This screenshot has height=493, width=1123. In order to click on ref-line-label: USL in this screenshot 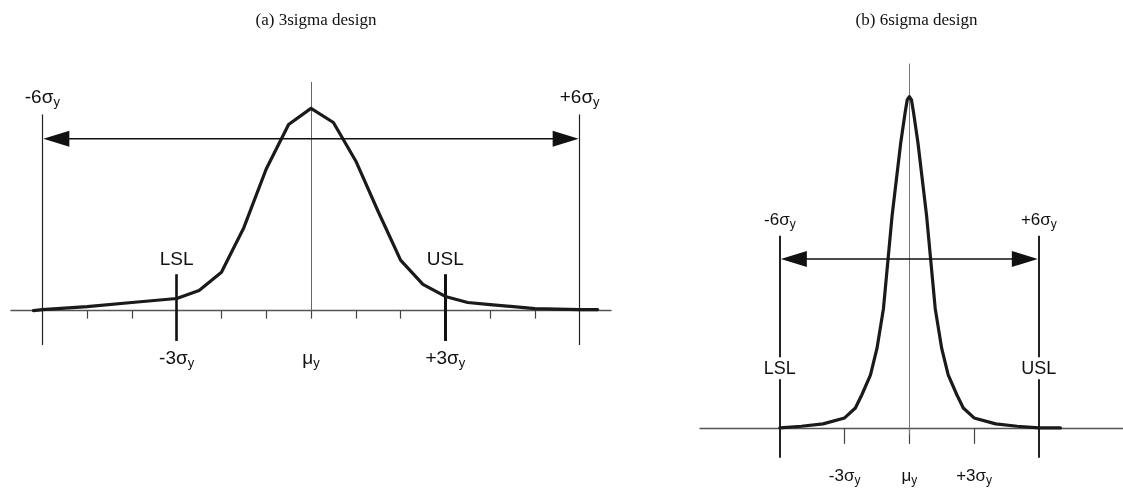, I will do `click(445, 259)`.